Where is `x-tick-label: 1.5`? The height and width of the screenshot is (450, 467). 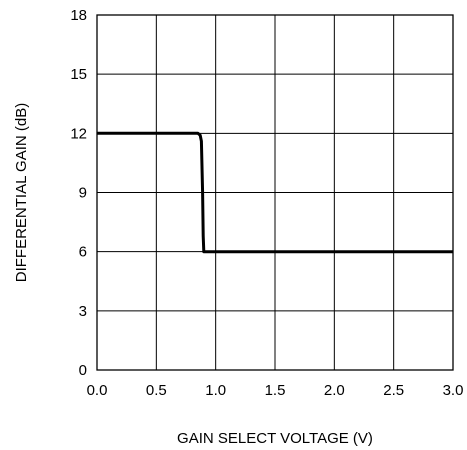
x-tick-label: 1.5 is located at coordinates (275, 390).